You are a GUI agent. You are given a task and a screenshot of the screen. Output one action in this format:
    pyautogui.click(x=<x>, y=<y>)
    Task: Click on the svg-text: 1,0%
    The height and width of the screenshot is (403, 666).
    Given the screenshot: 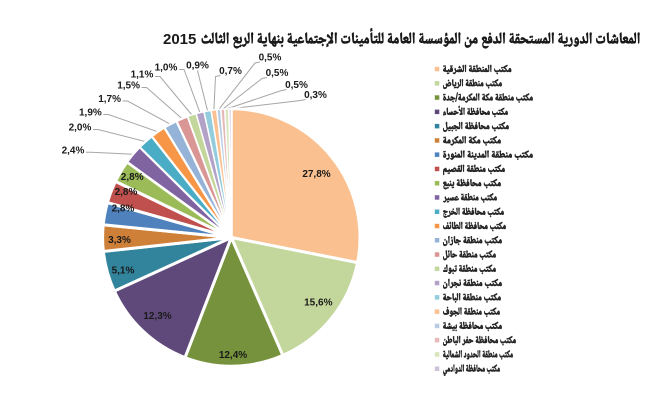 What is the action you would take?
    pyautogui.click(x=166, y=68)
    